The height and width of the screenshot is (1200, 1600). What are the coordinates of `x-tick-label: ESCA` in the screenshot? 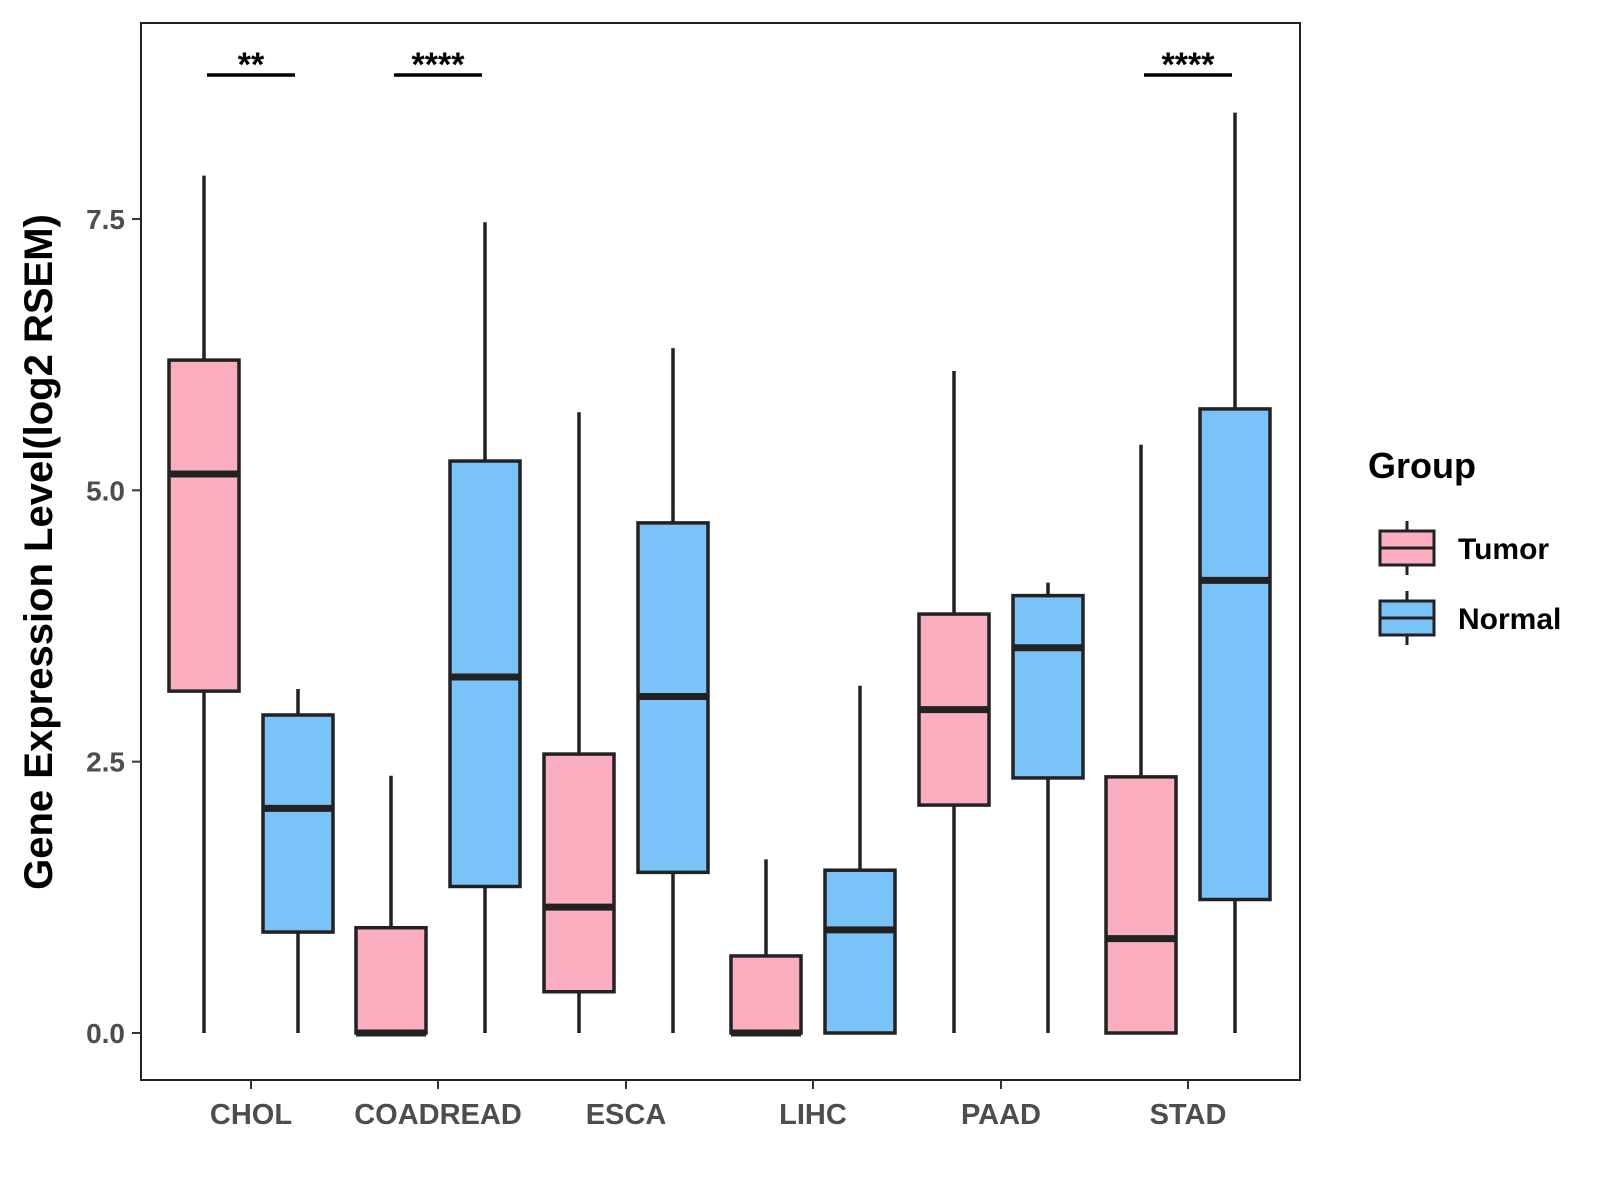 It's located at (626, 1115).